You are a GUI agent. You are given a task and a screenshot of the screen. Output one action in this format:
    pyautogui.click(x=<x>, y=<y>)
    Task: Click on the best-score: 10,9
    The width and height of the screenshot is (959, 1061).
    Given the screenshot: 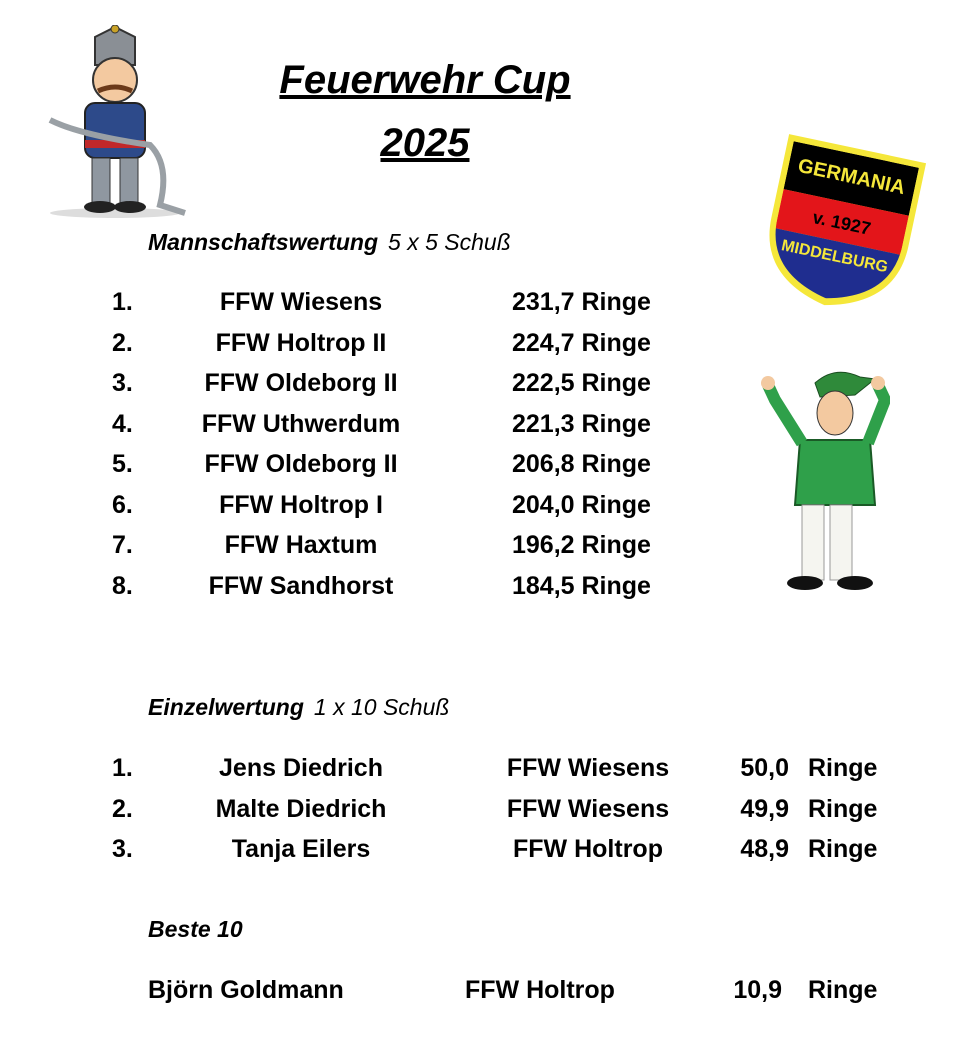 What is the action you would take?
    pyautogui.click(x=757, y=990)
    